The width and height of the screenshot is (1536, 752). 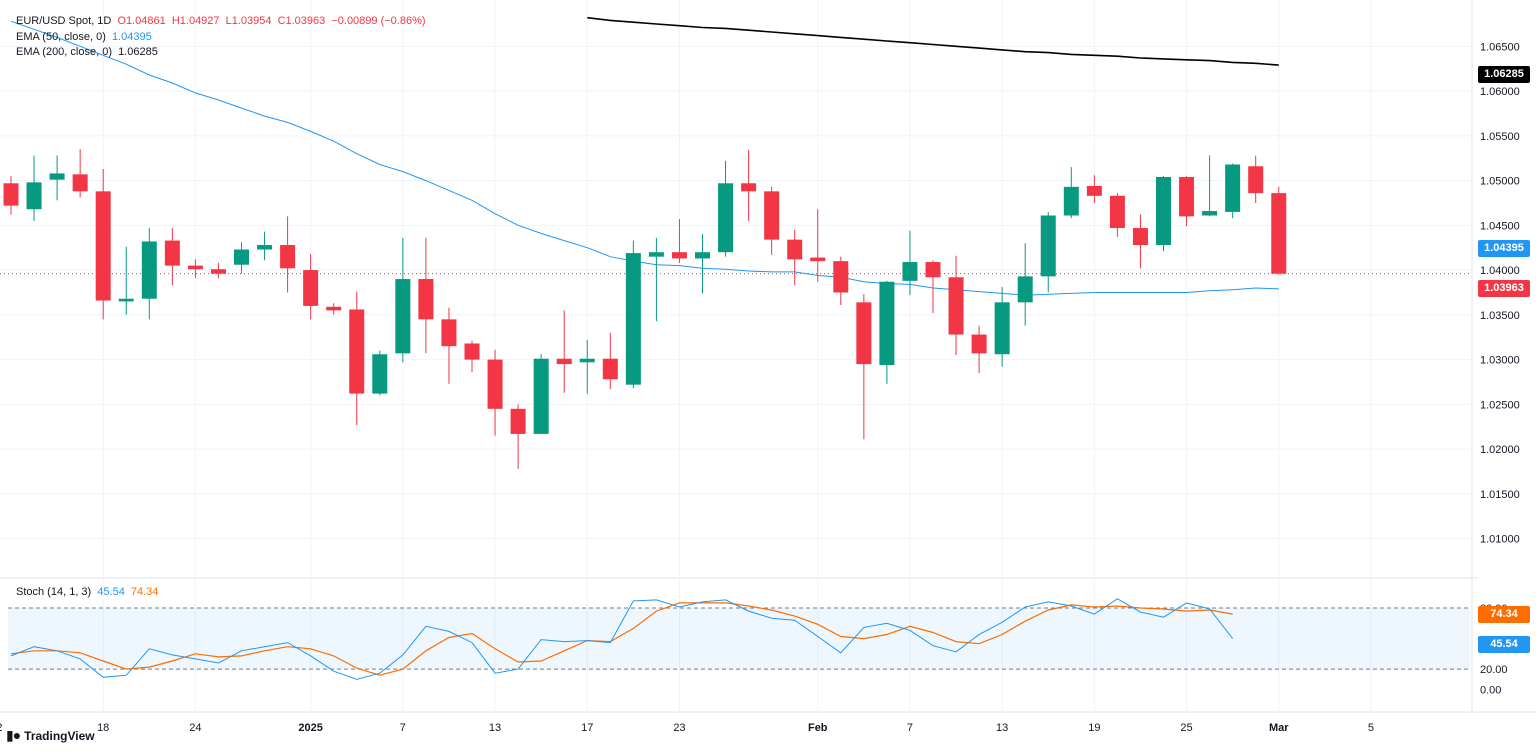 I want to click on stochastic-pane, so click(x=739, y=639).